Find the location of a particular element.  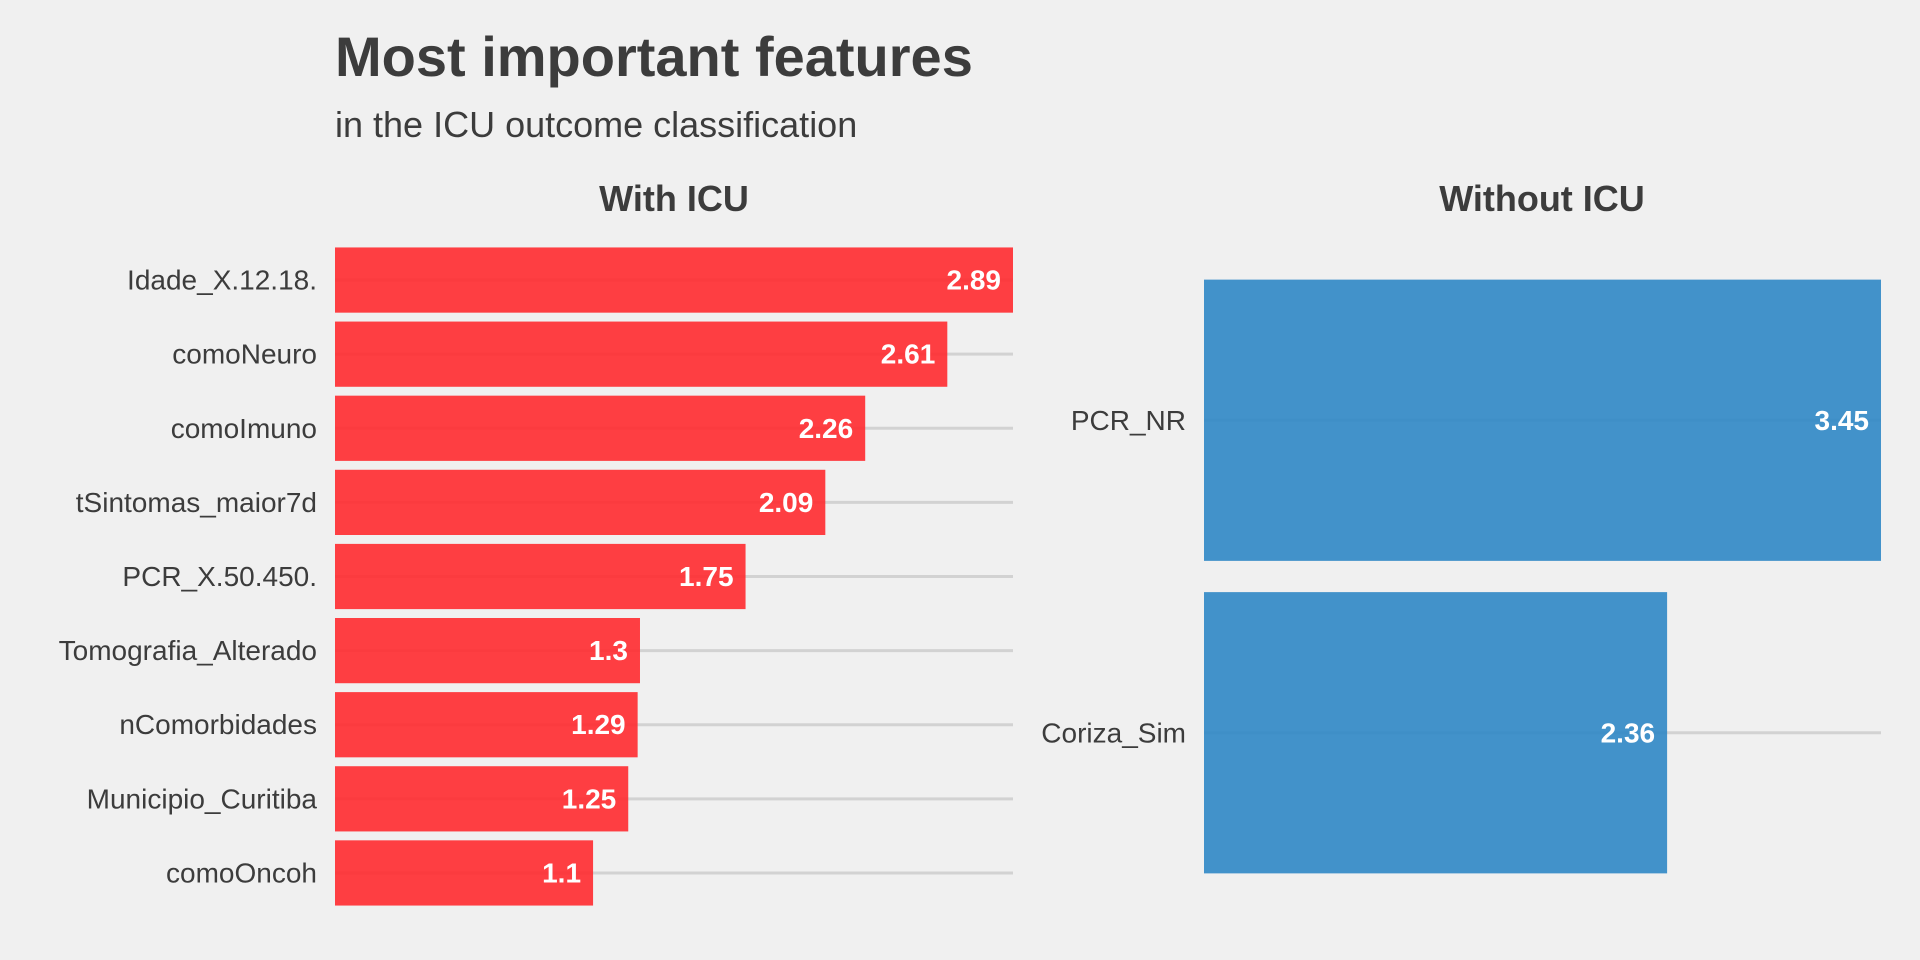

with-icu-value-label: 1.1 is located at coordinates (561, 872).